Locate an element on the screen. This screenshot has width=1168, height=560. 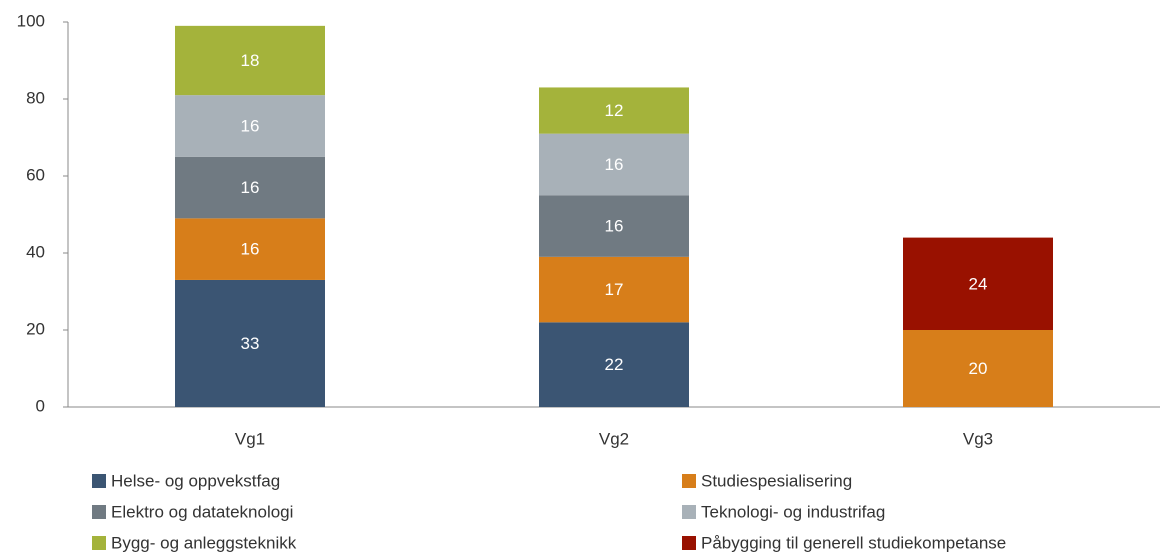
data-label: 20 is located at coordinates (978, 368).